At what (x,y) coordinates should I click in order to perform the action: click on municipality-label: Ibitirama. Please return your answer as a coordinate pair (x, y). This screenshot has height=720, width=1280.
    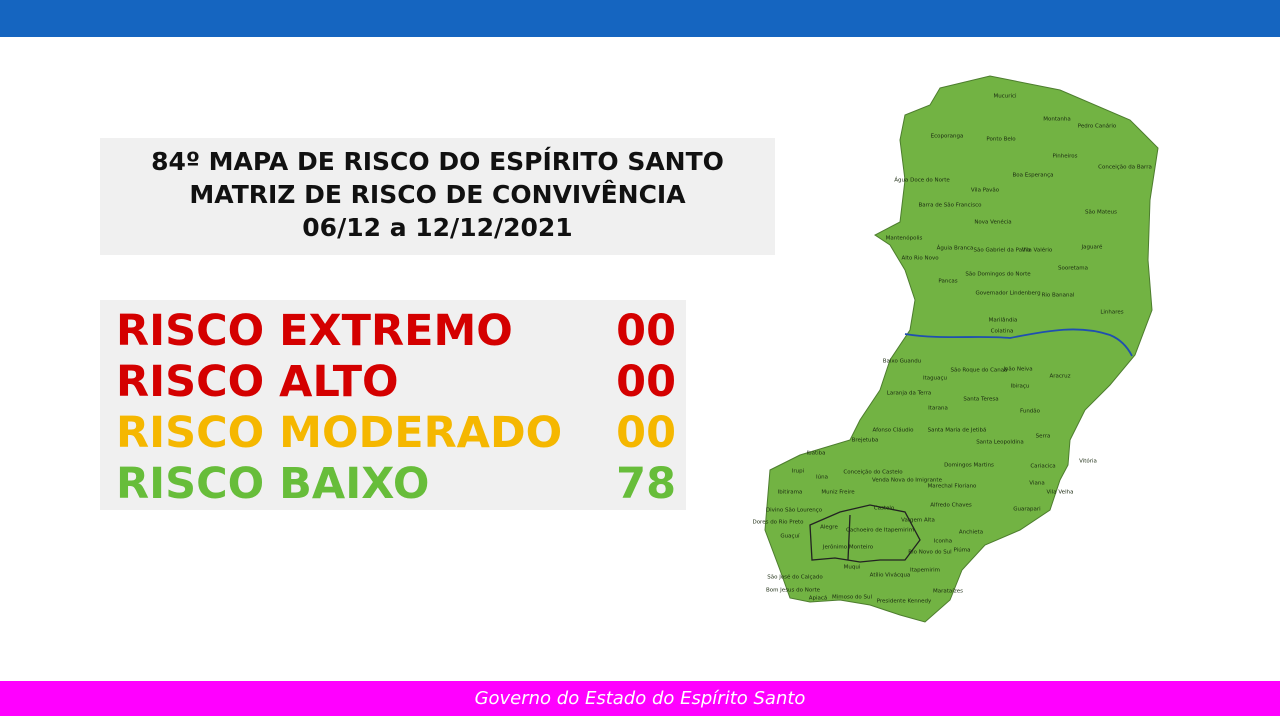
    Looking at the image, I should click on (790, 493).